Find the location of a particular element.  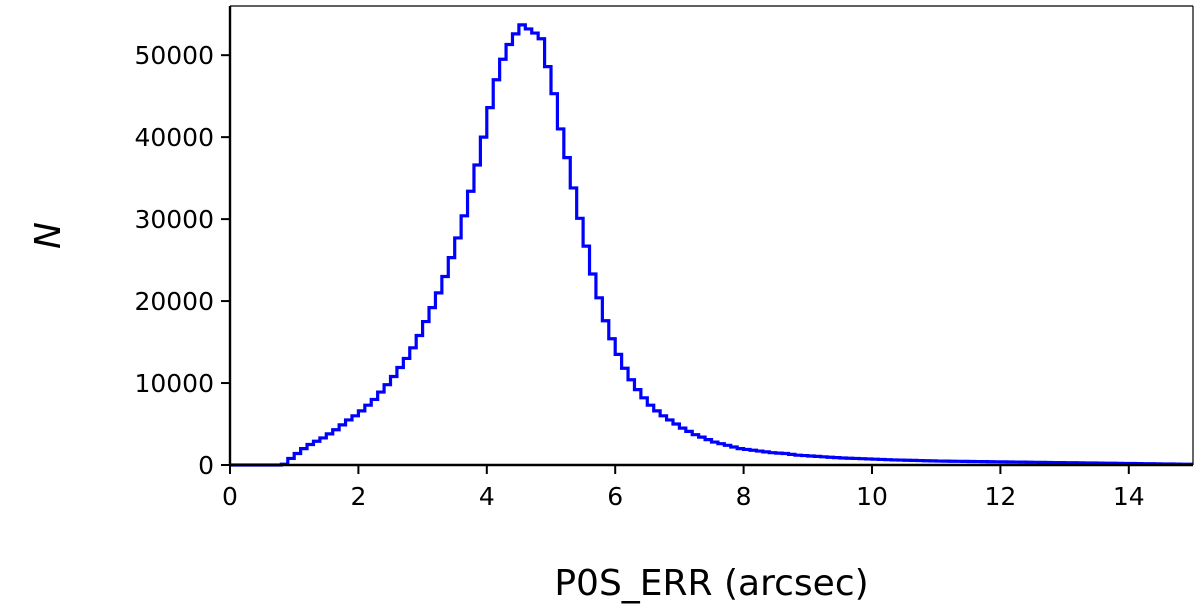

x-tick-label: 2 is located at coordinates (358, 496).